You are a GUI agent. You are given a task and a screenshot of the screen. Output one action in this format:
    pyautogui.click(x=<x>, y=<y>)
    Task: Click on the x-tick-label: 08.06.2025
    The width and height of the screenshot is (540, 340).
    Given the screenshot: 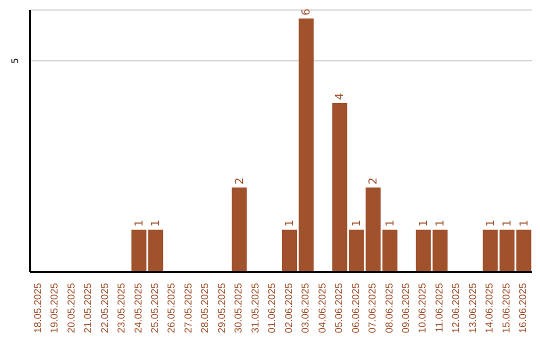 What is the action you would take?
    pyautogui.click(x=390, y=308)
    